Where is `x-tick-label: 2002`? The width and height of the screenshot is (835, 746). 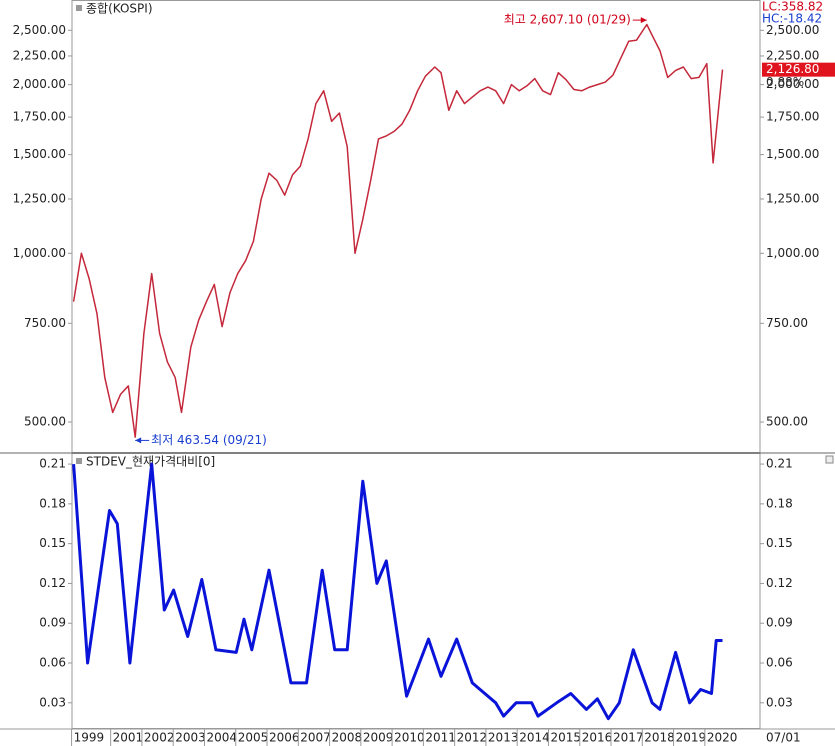 x-tick-label: 2002 is located at coordinates (159, 738).